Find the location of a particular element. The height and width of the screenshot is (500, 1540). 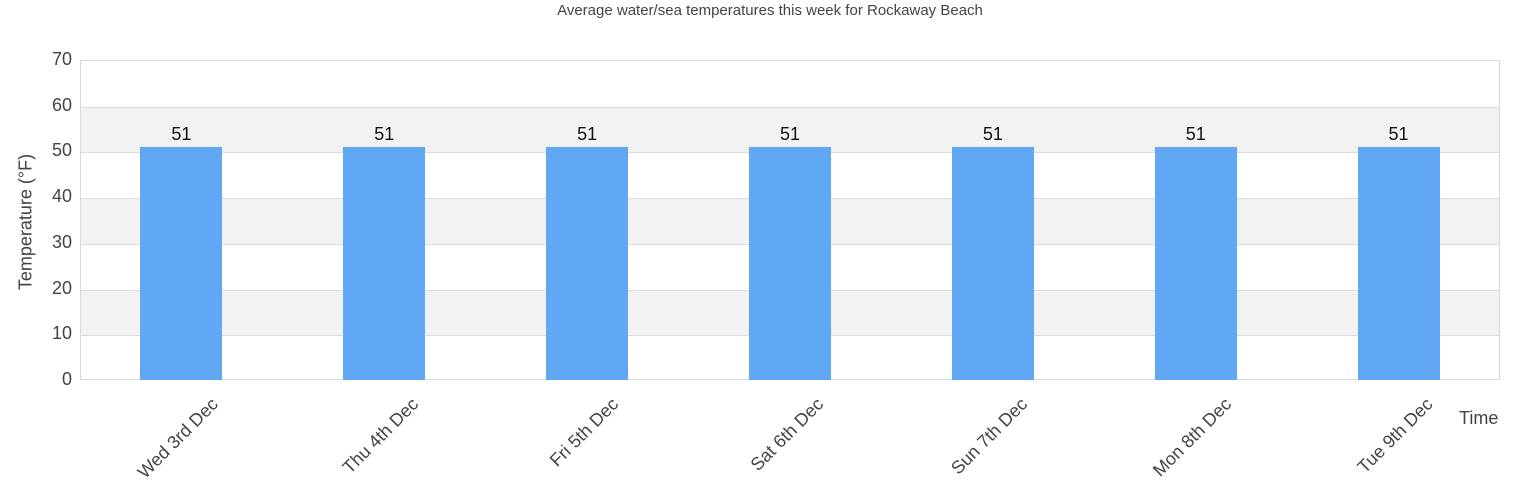

x-axis-label: Time is located at coordinates (1479, 418).